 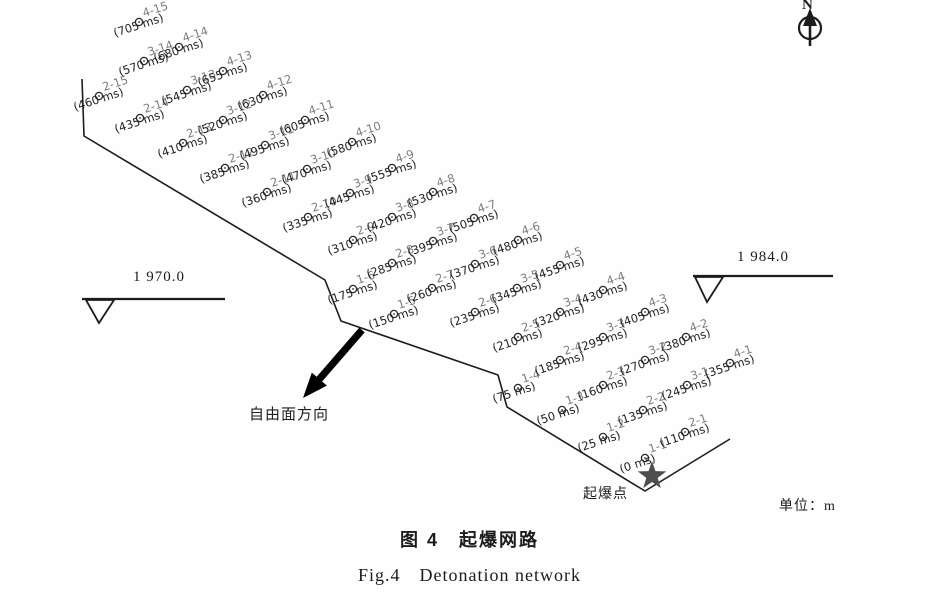 What do you see at coordinates (616, 325) in the screenshot?
I see `hole-id-label: 3-3` at bounding box center [616, 325].